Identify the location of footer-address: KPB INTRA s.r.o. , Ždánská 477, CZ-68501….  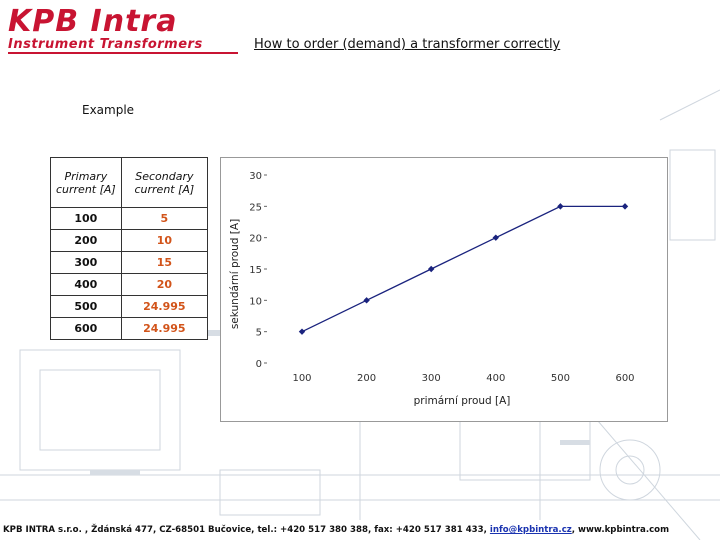
(246, 530).